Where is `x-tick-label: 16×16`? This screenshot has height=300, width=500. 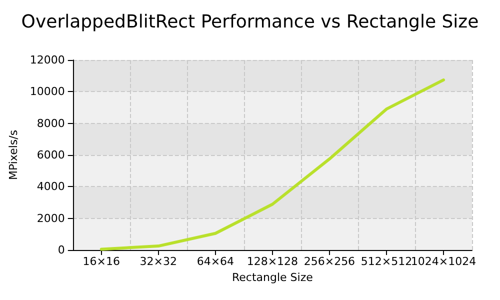
x-tick-label: 16×16 is located at coordinates (101, 261).